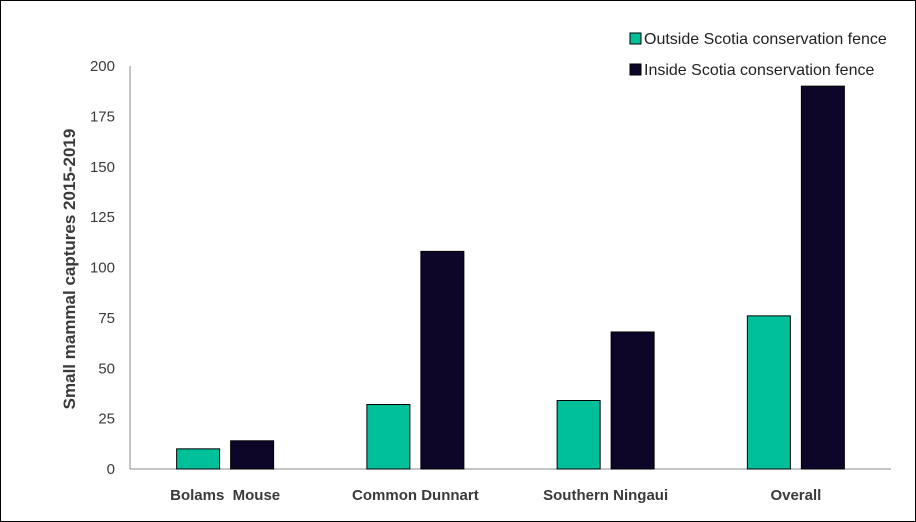  What do you see at coordinates (759, 70) in the screenshot?
I see `legend-label-inside: Inside Scotia conservation fence` at bounding box center [759, 70].